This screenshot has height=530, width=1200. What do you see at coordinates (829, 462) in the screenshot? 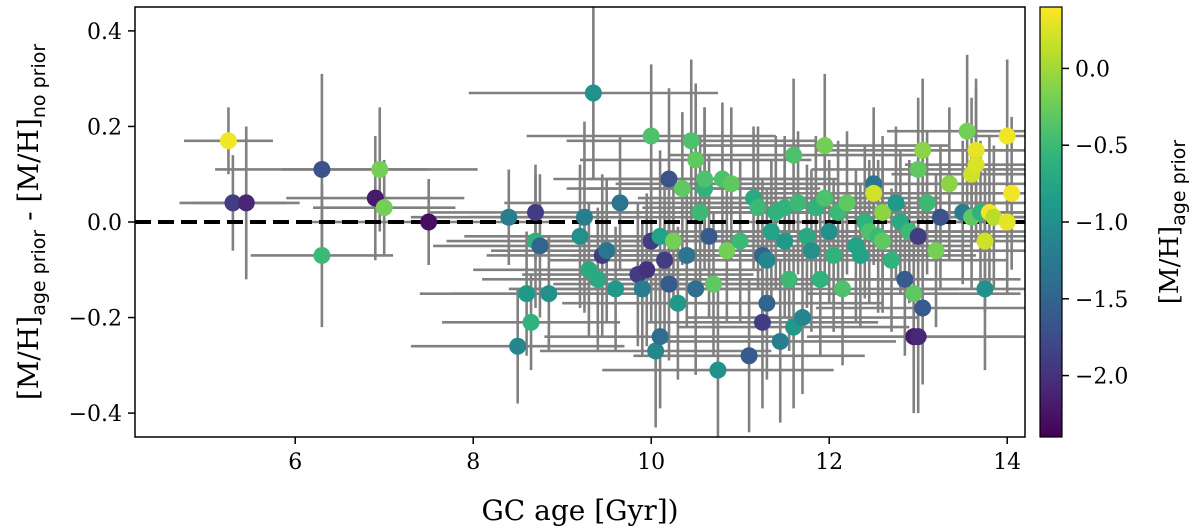
I see `x-tick-label: 12` at bounding box center [829, 462].